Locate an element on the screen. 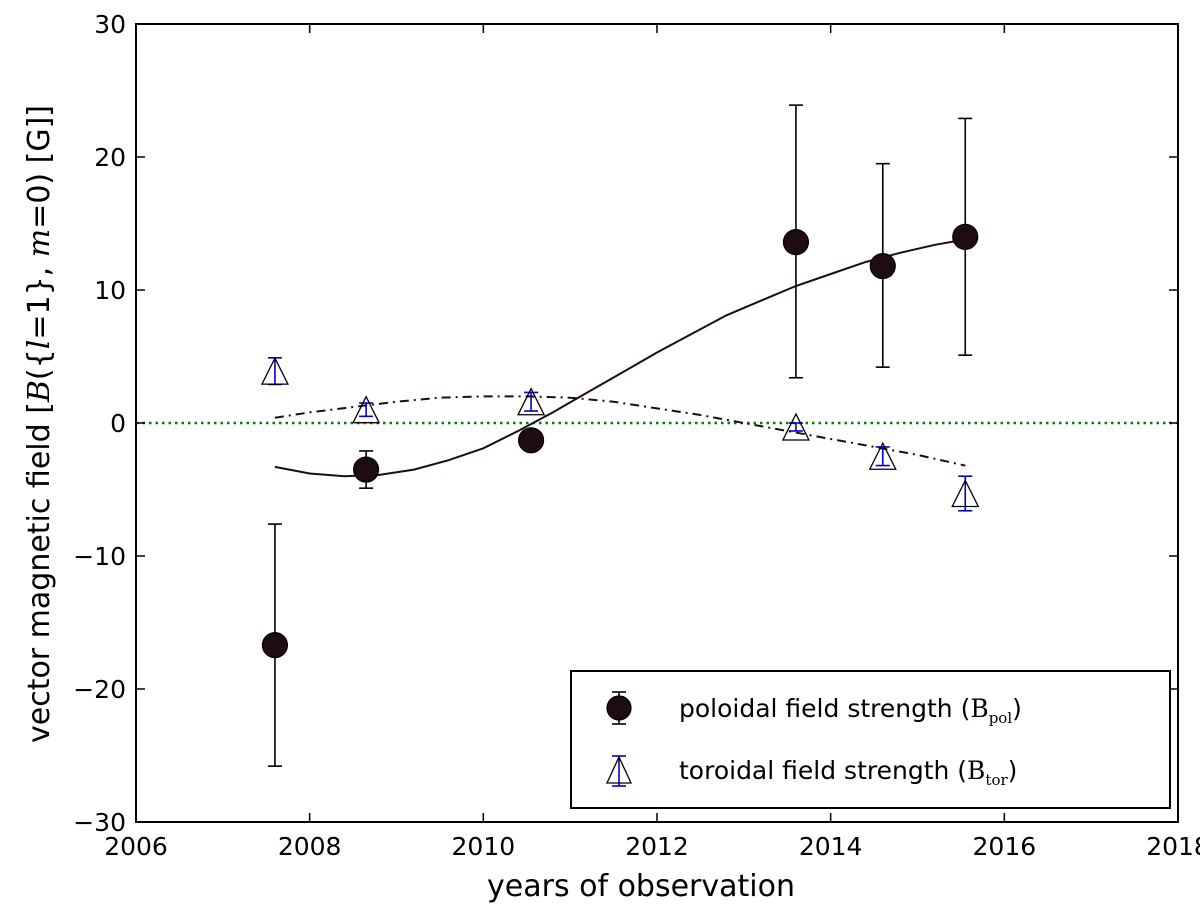 This screenshot has width=1200, height=919. x-axis-title: years of observation is located at coordinates (641, 886).